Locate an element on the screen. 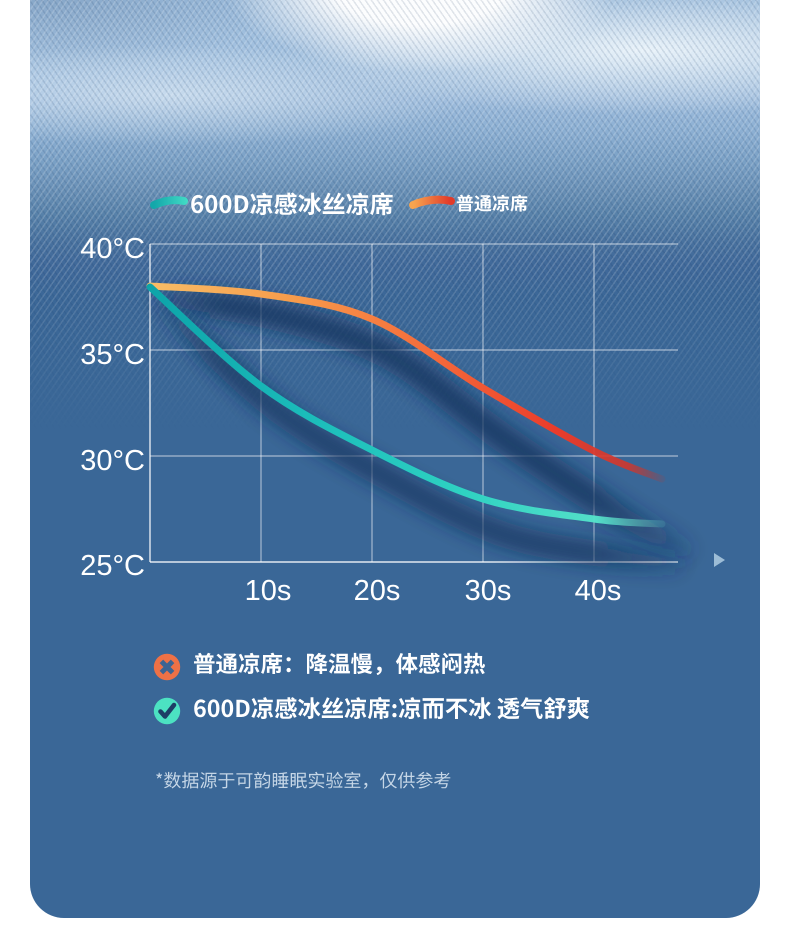 The height and width of the screenshot is (940, 790). svg-text: 40°C is located at coordinates (112, 249).